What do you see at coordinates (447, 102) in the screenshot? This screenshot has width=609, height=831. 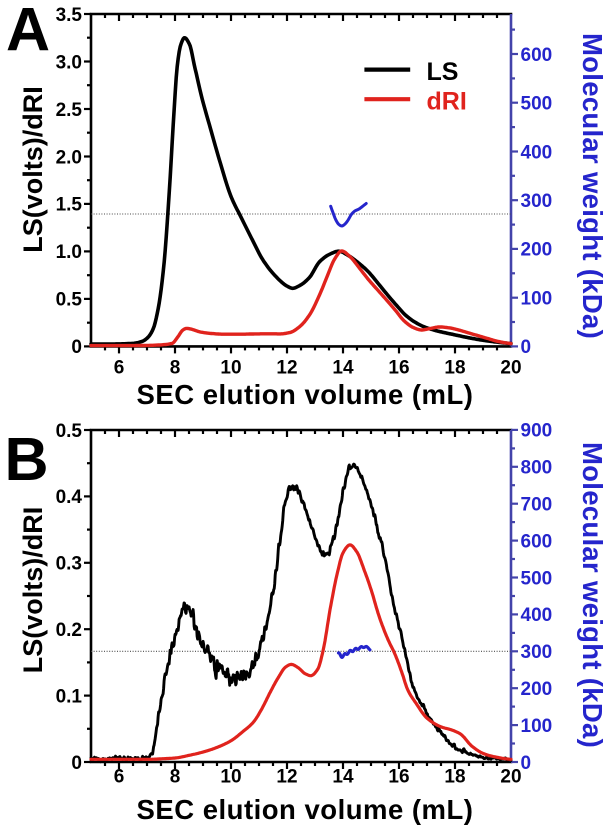 I see `svg-text: dRI` at bounding box center [447, 102].